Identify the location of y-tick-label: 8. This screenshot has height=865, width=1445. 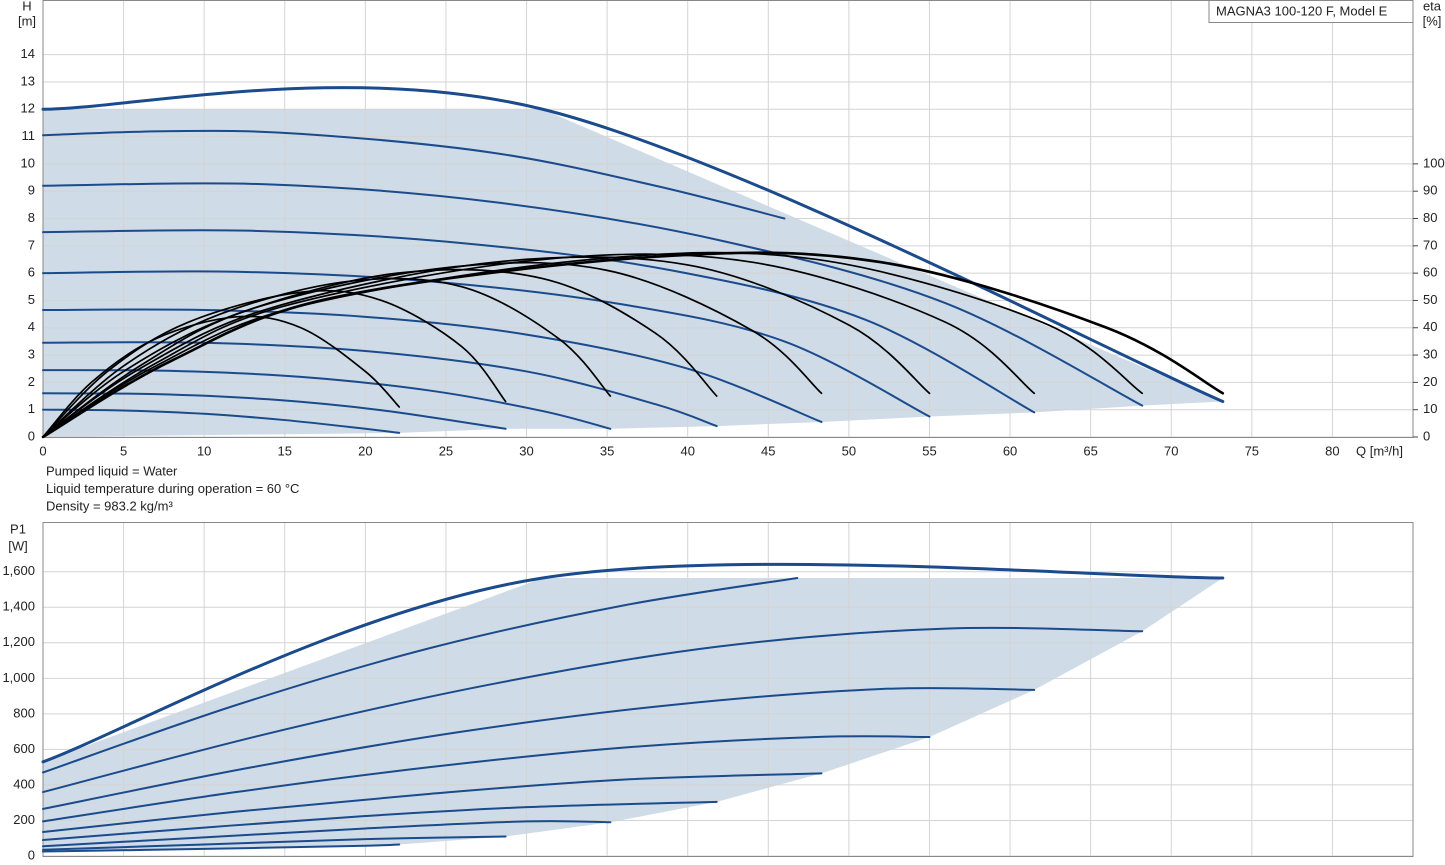
(31, 217).